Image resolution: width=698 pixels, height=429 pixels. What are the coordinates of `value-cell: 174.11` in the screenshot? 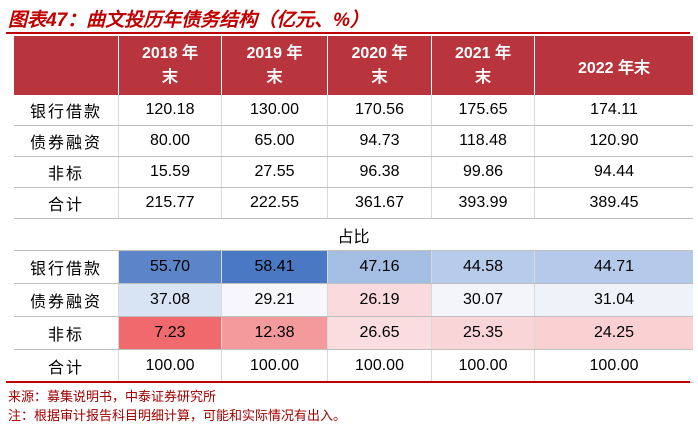 It's located at (613, 110).